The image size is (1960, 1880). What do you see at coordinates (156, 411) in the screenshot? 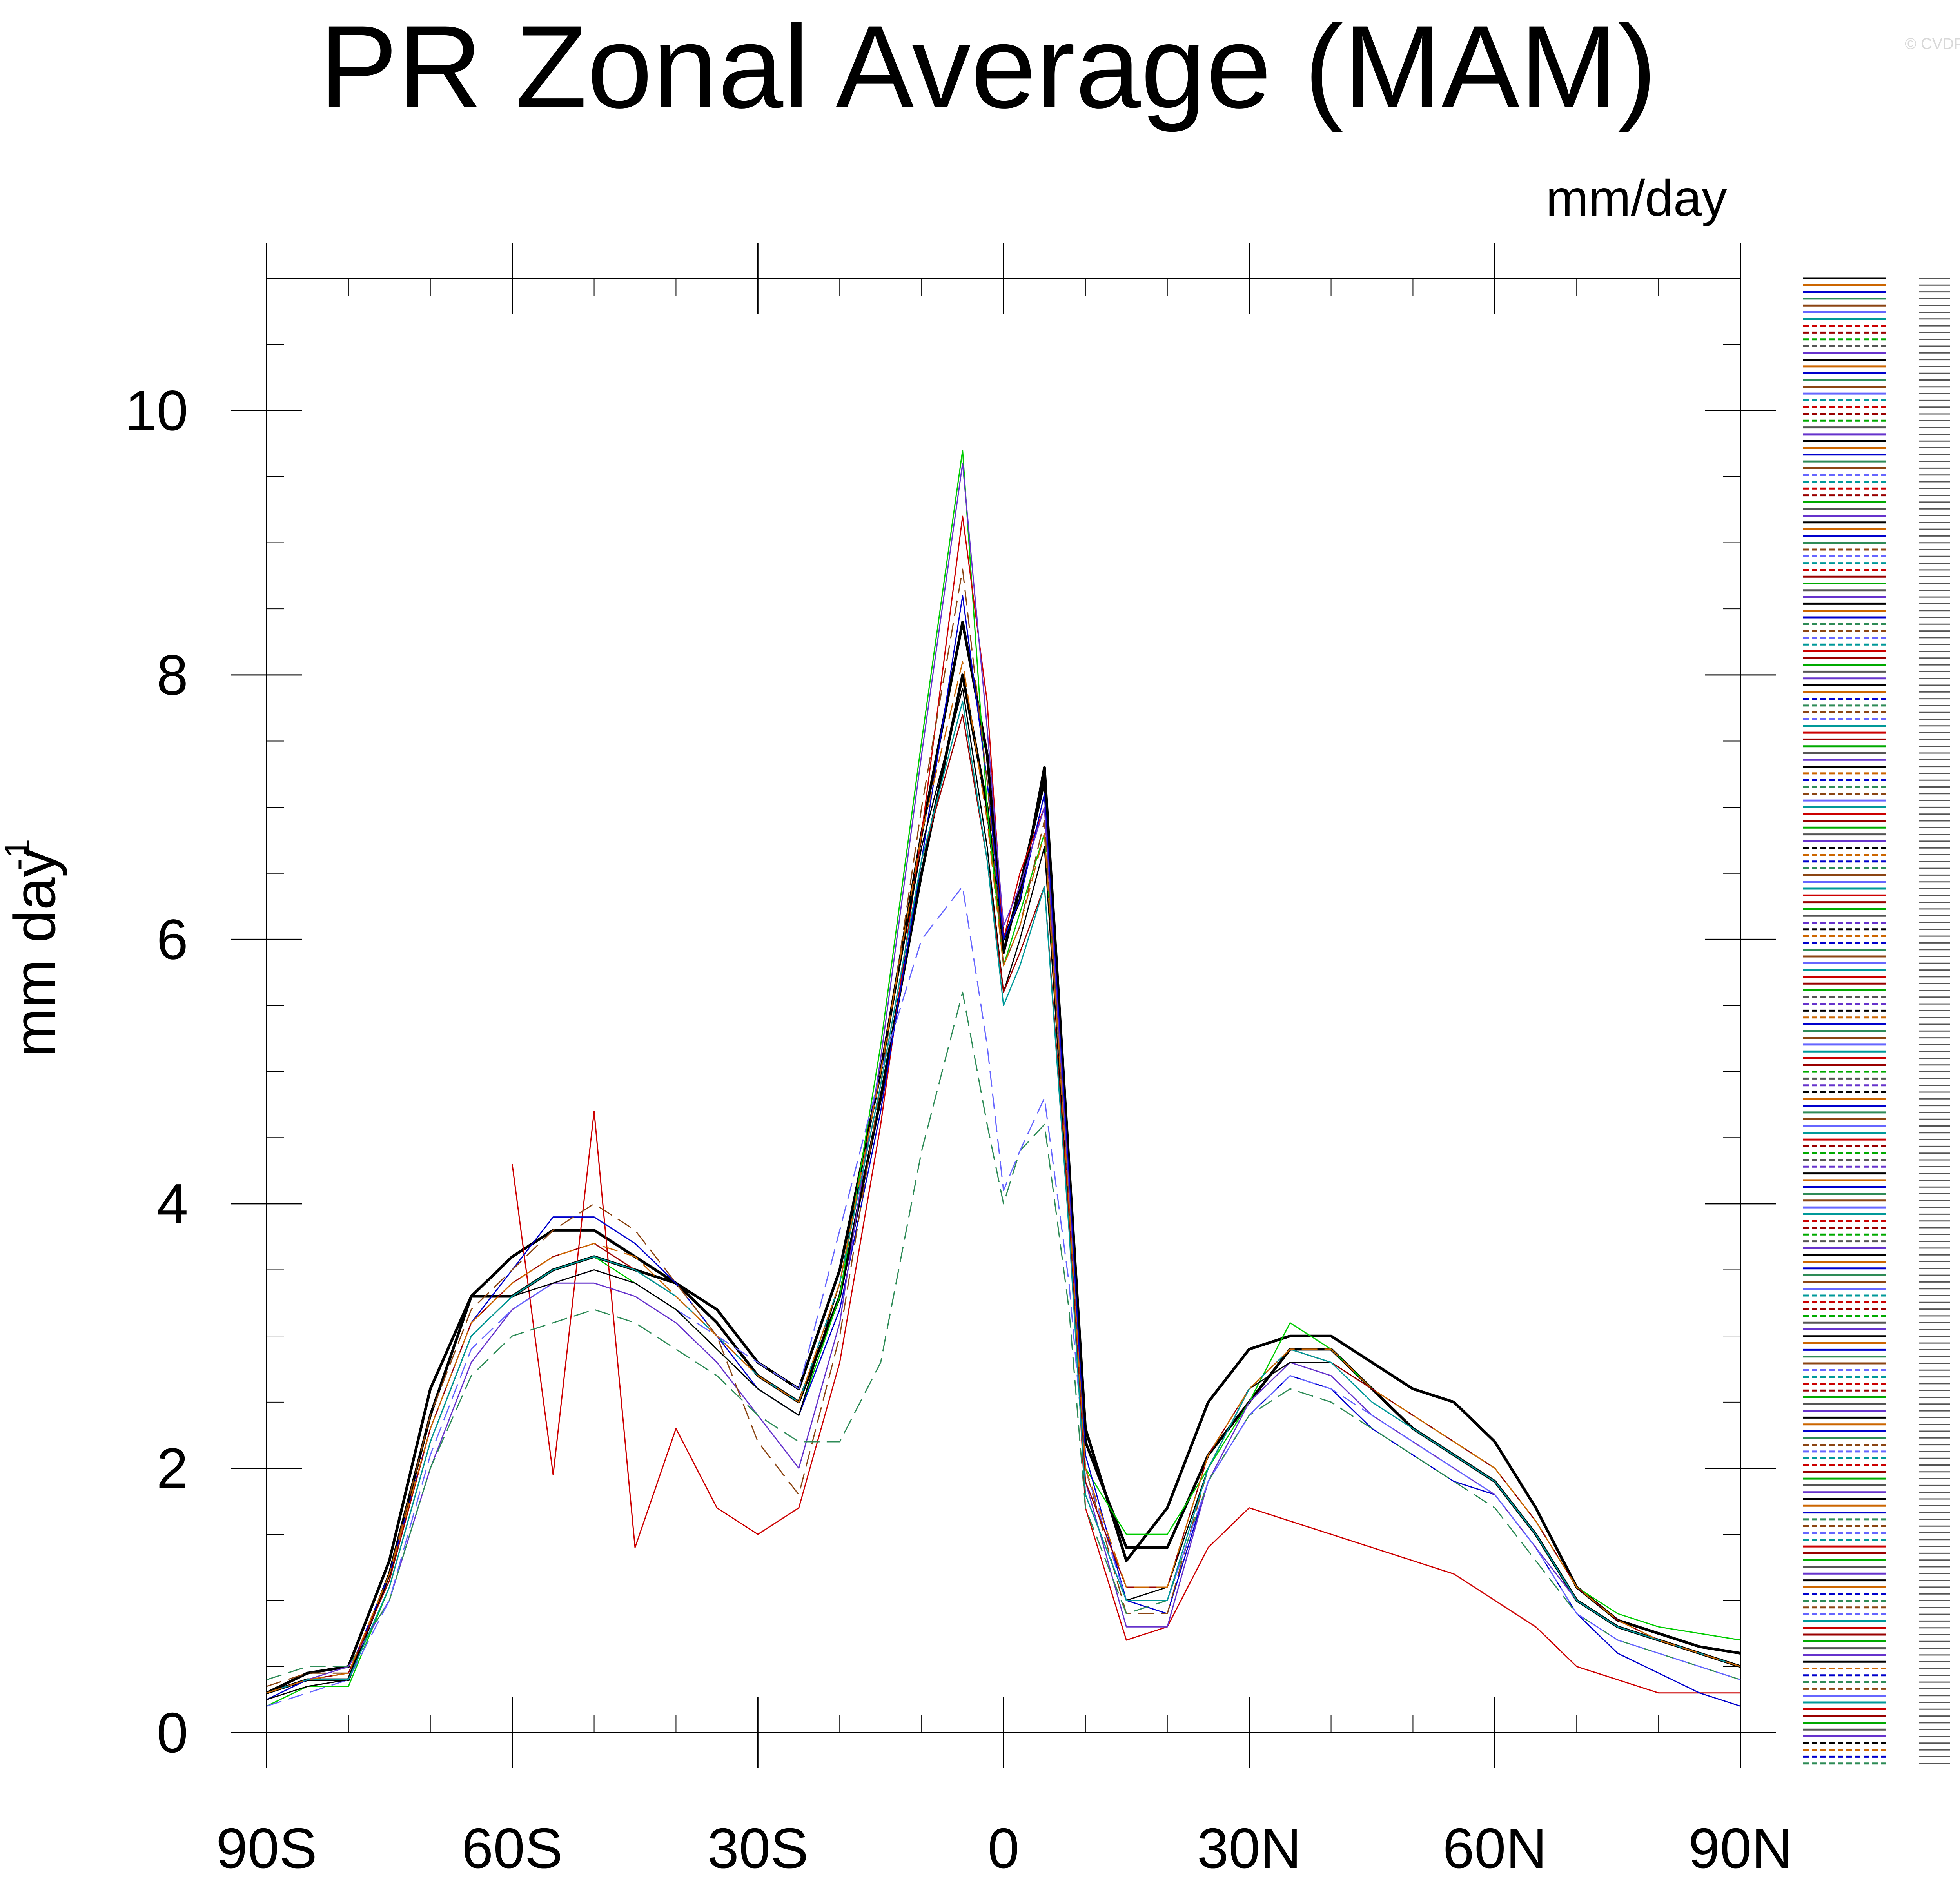
I see `y-tick-label: 10` at bounding box center [156, 411].